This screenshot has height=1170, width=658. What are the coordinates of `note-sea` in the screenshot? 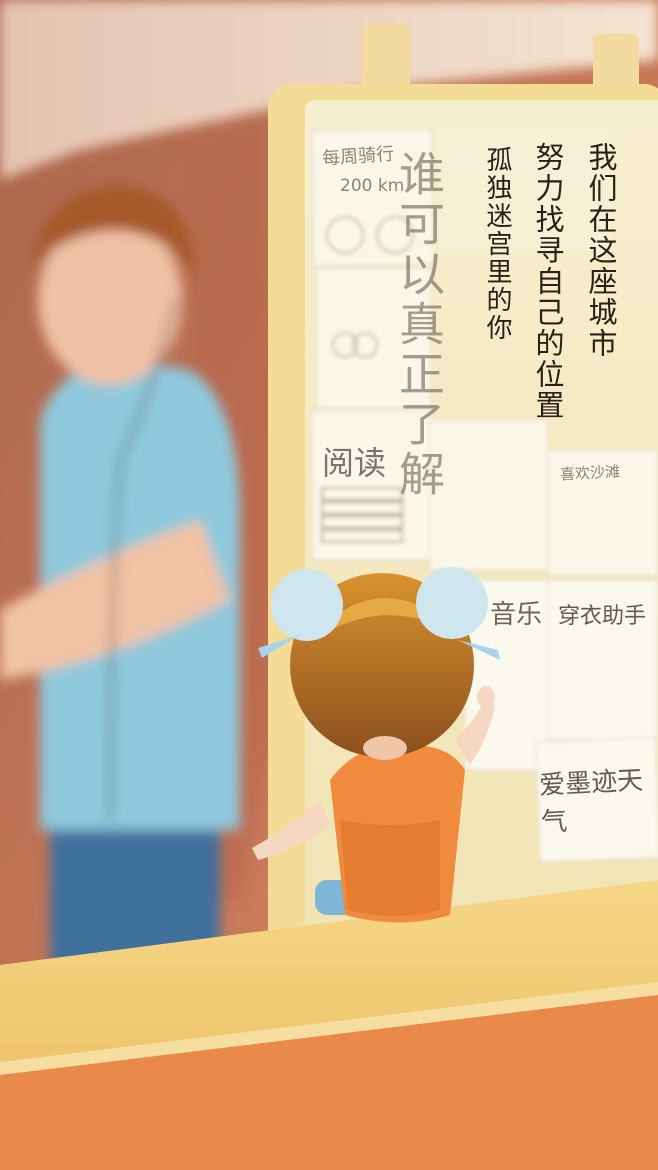 It's located at (602, 512).